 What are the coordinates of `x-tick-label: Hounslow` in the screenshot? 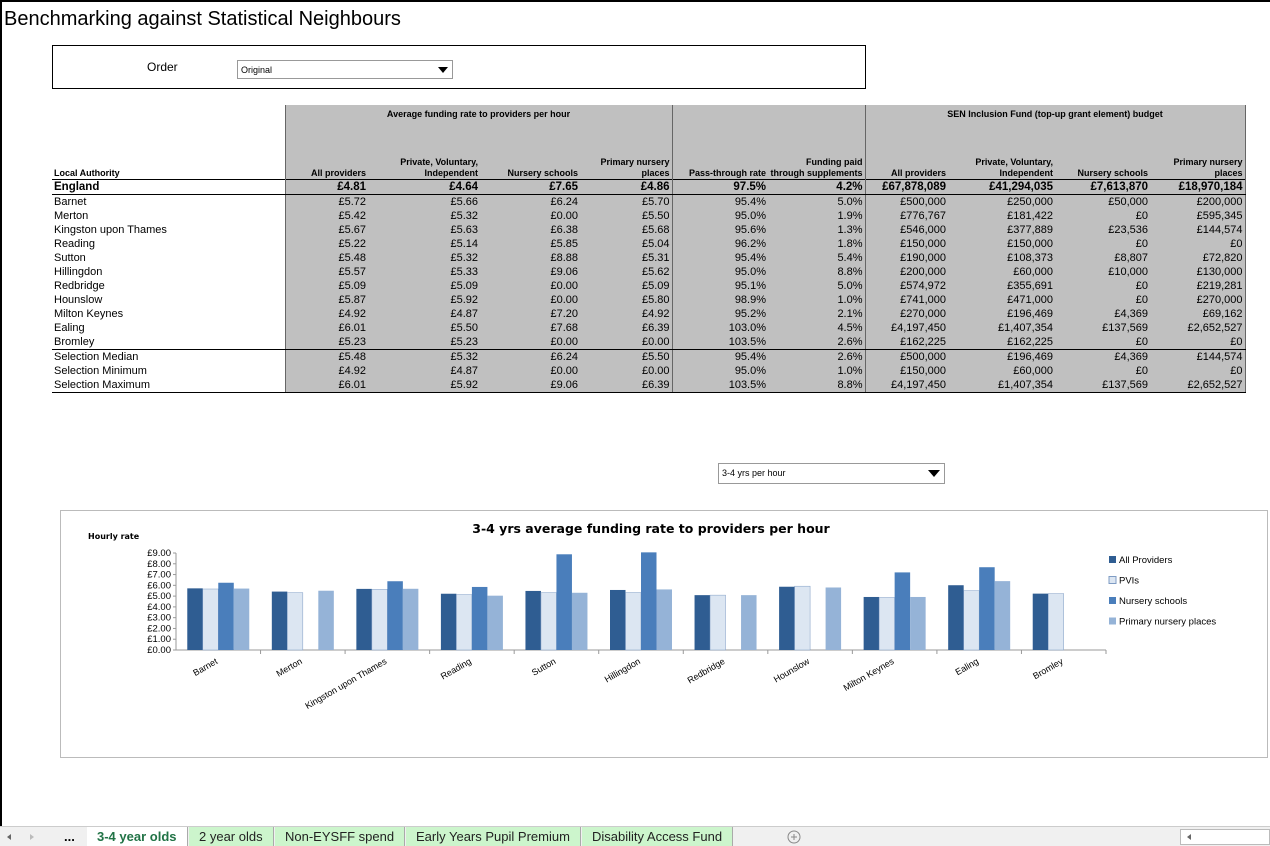 It's located at (792, 670).